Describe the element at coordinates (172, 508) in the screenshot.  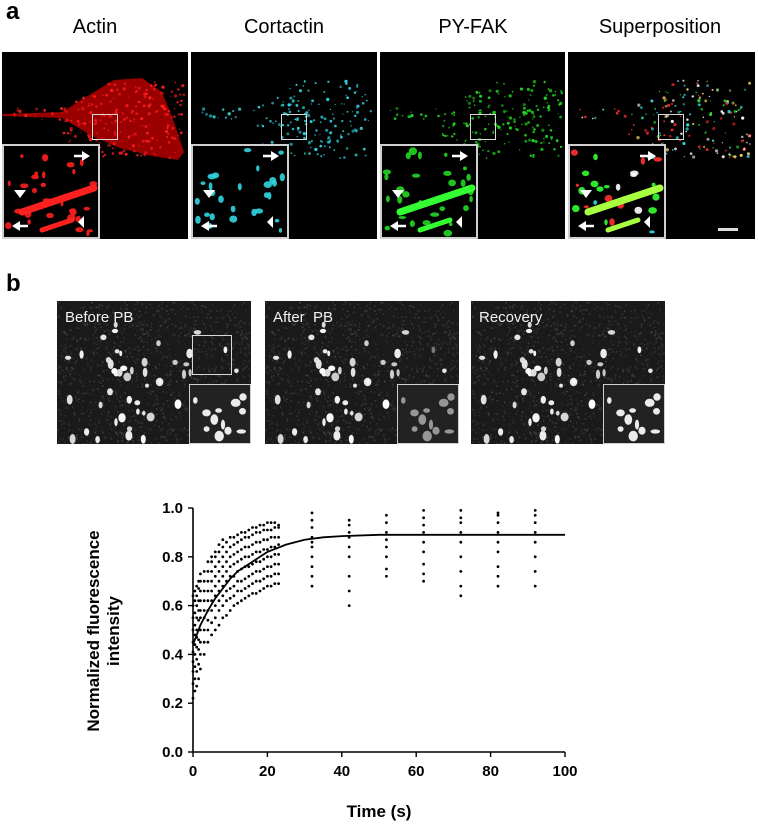
I see `y-tick-label: 1.0` at that location.